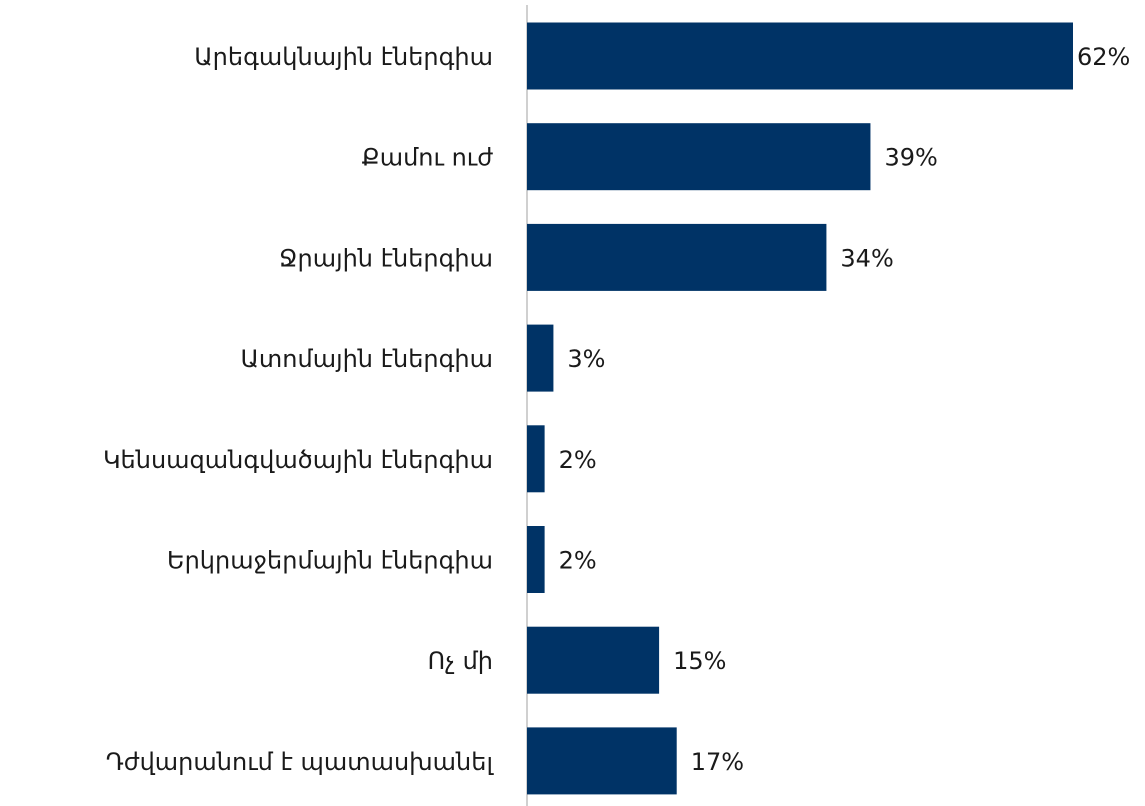  I want to click on value-label: 39%, so click(910, 158).